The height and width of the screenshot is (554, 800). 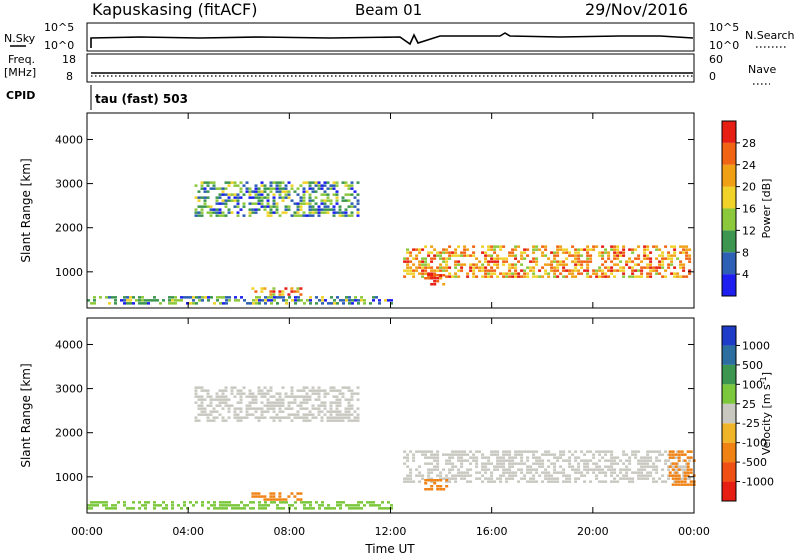 I want to click on nsky-tick-top: 10^5, so click(x=59, y=27).